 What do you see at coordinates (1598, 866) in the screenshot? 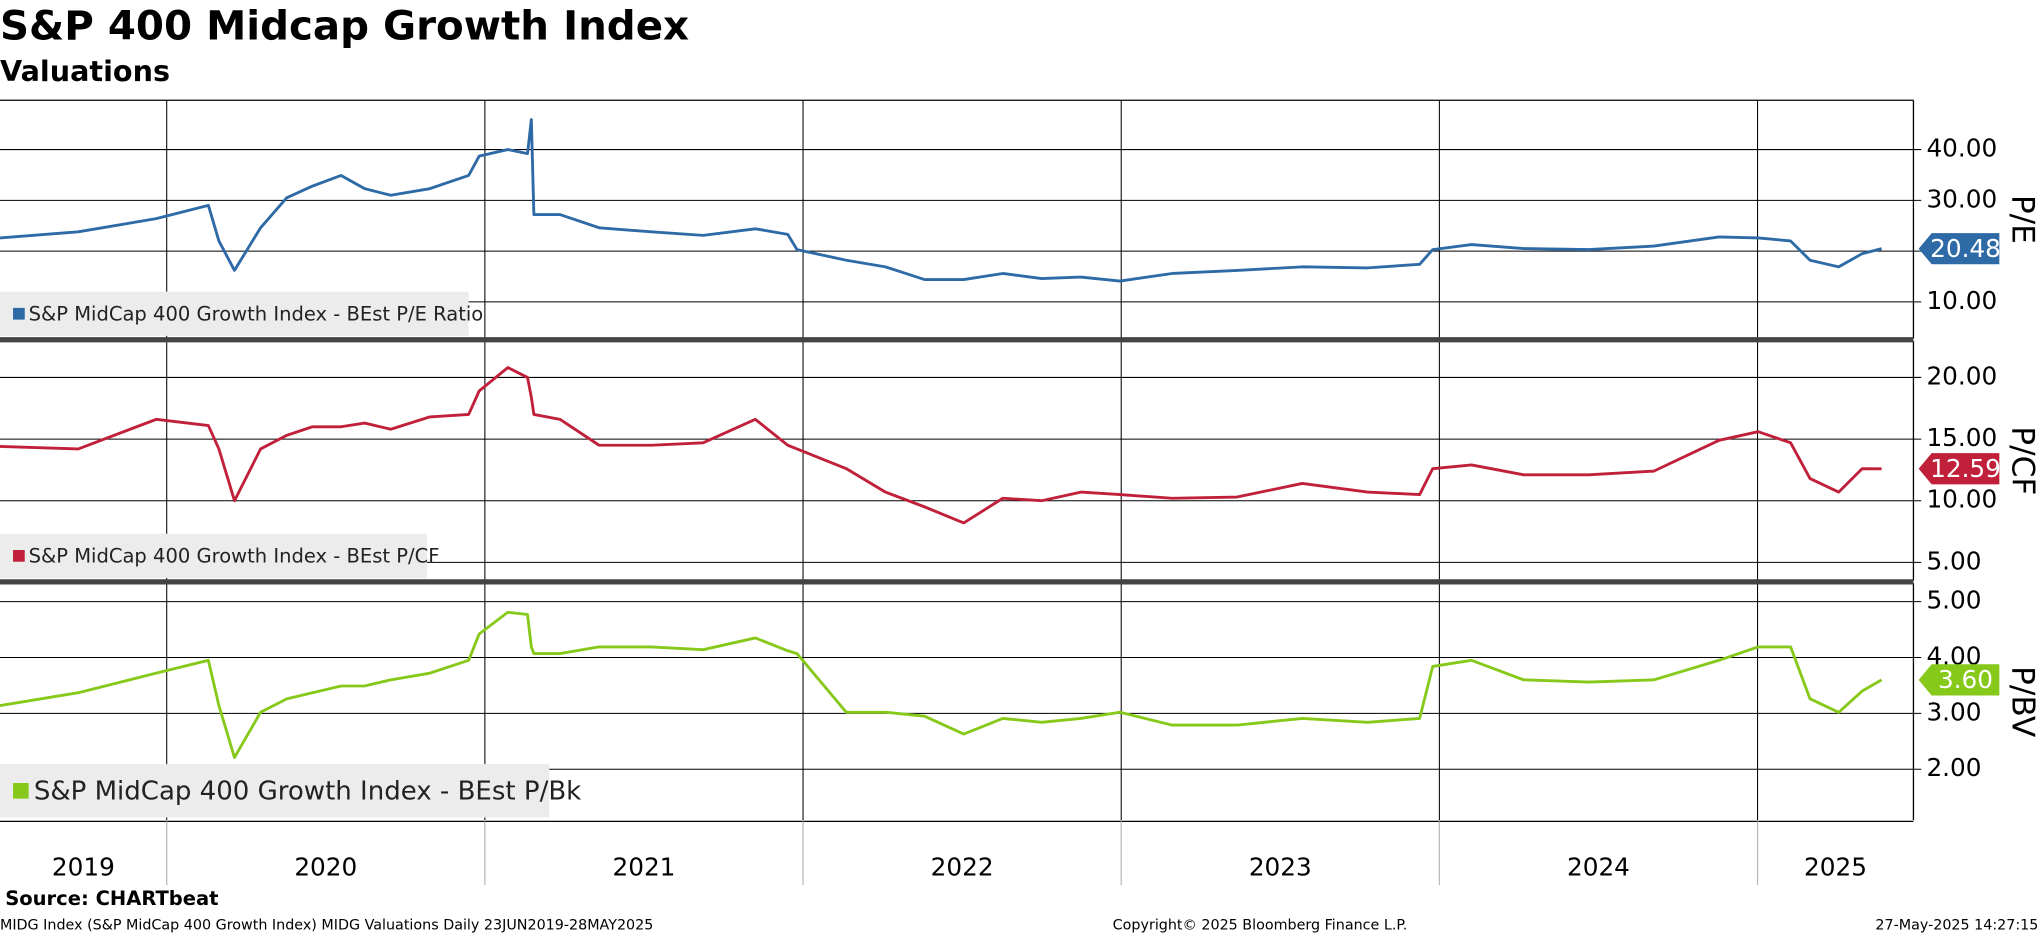
I see `x-tick-label: 2024` at bounding box center [1598, 866].